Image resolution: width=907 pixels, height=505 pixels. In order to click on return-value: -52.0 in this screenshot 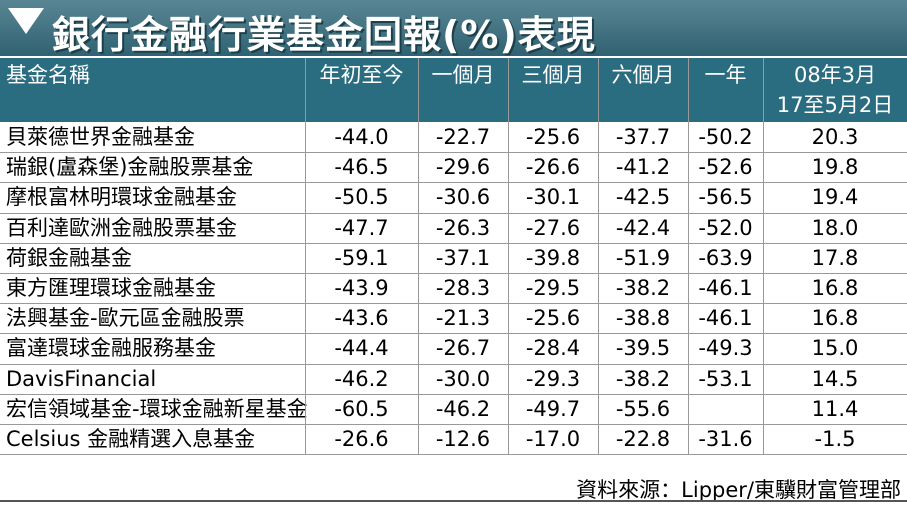, I will do `click(725, 227)`.